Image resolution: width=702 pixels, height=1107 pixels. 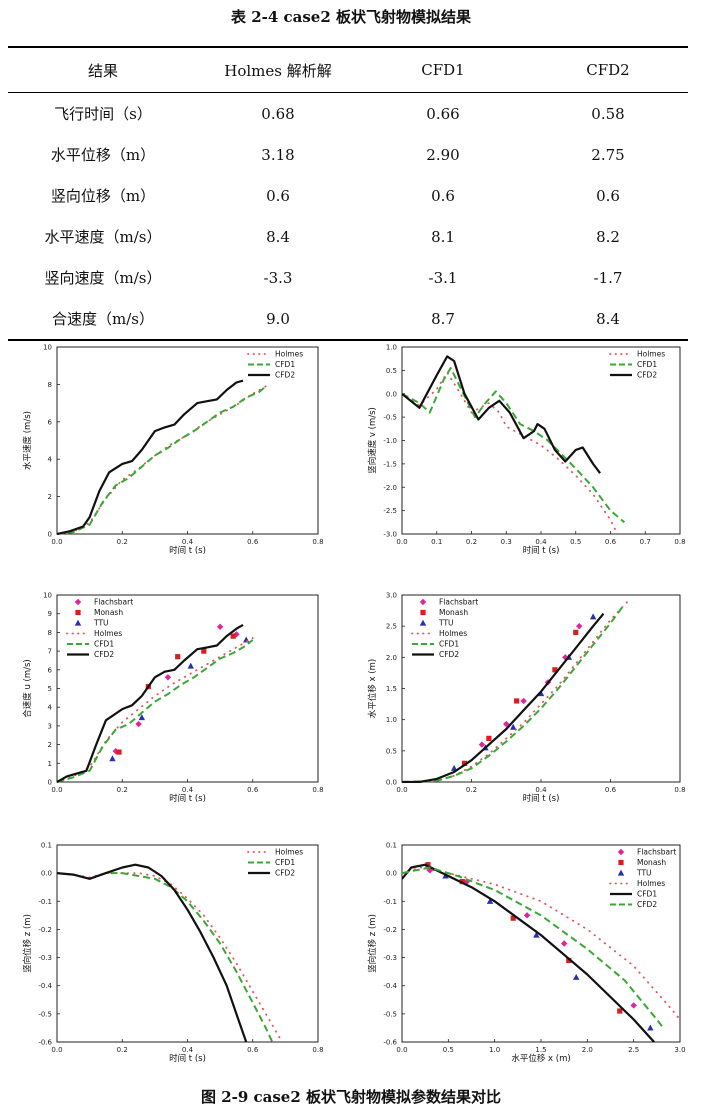 I want to click on table-row: 水平位移（m） 3.18 2.90 2.75, so click(x=348, y=154).